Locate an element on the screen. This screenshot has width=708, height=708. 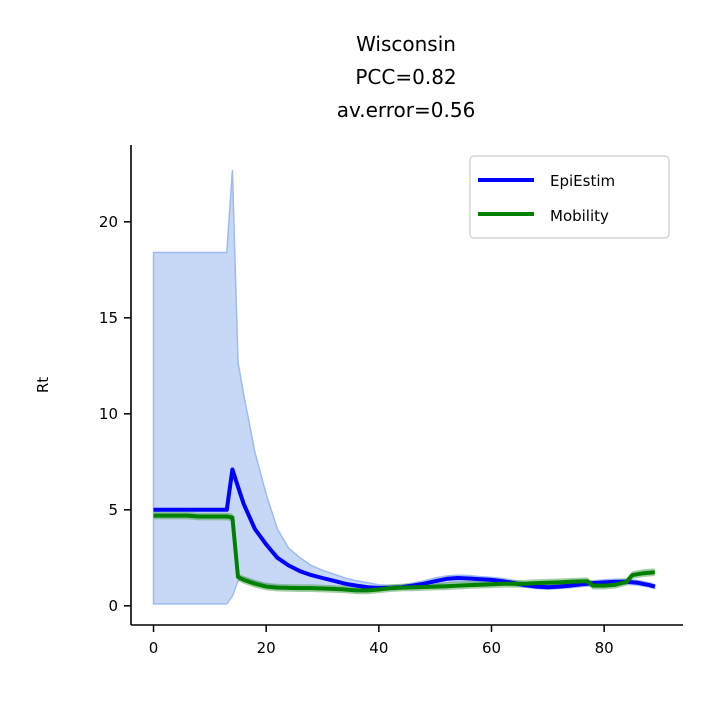
x-tick-label: 40 is located at coordinates (378, 648).